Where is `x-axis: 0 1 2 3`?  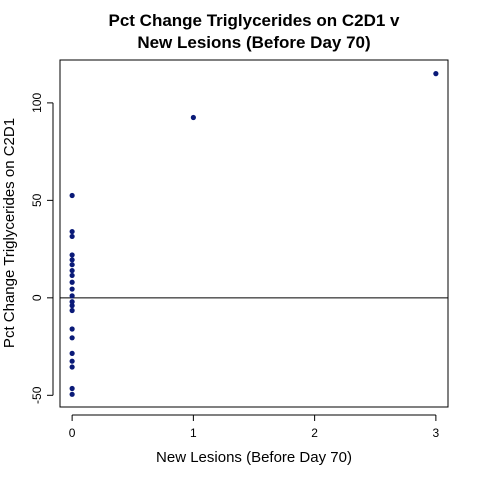
x-axis: 0 1 2 3 is located at coordinates (254, 427).